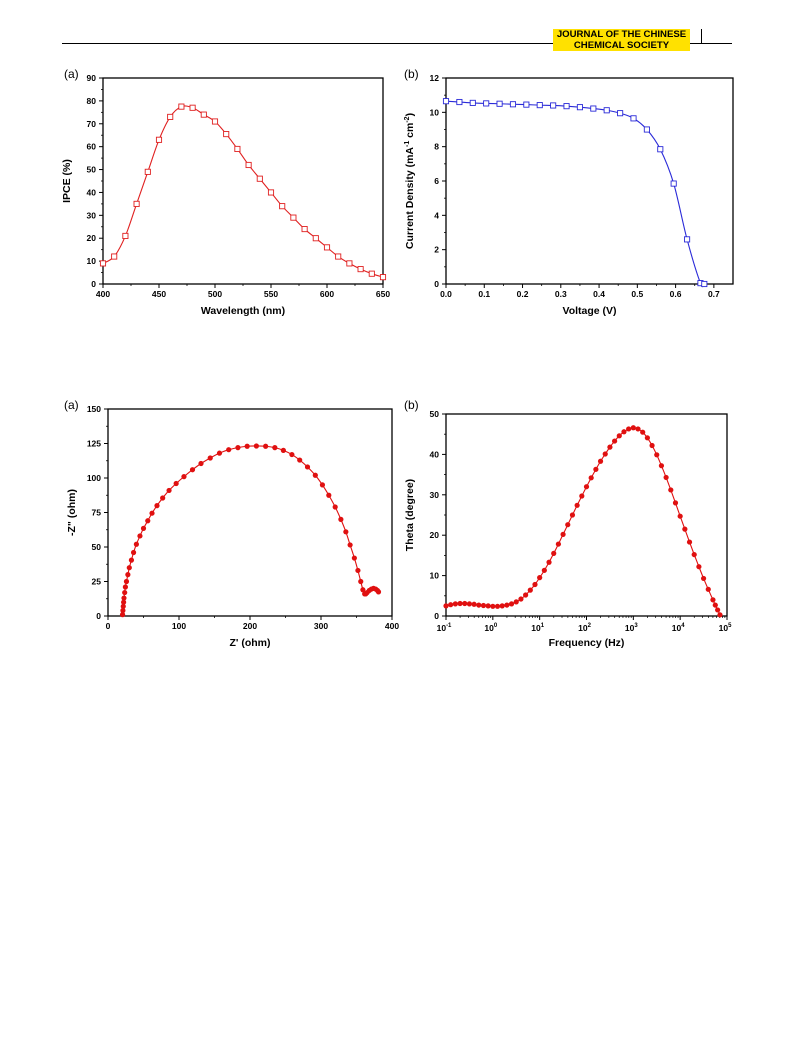 The width and height of the screenshot is (793, 1043). What do you see at coordinates (250, 626) in the screenshot?
I see `x-tick-label: 200` at bounding box center [250, 626].